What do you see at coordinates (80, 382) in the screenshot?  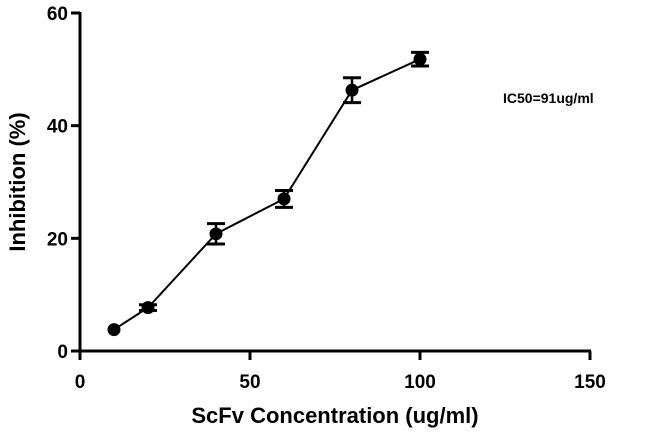 I see `x-tick-label: 0` at bounding box center [80, 382].